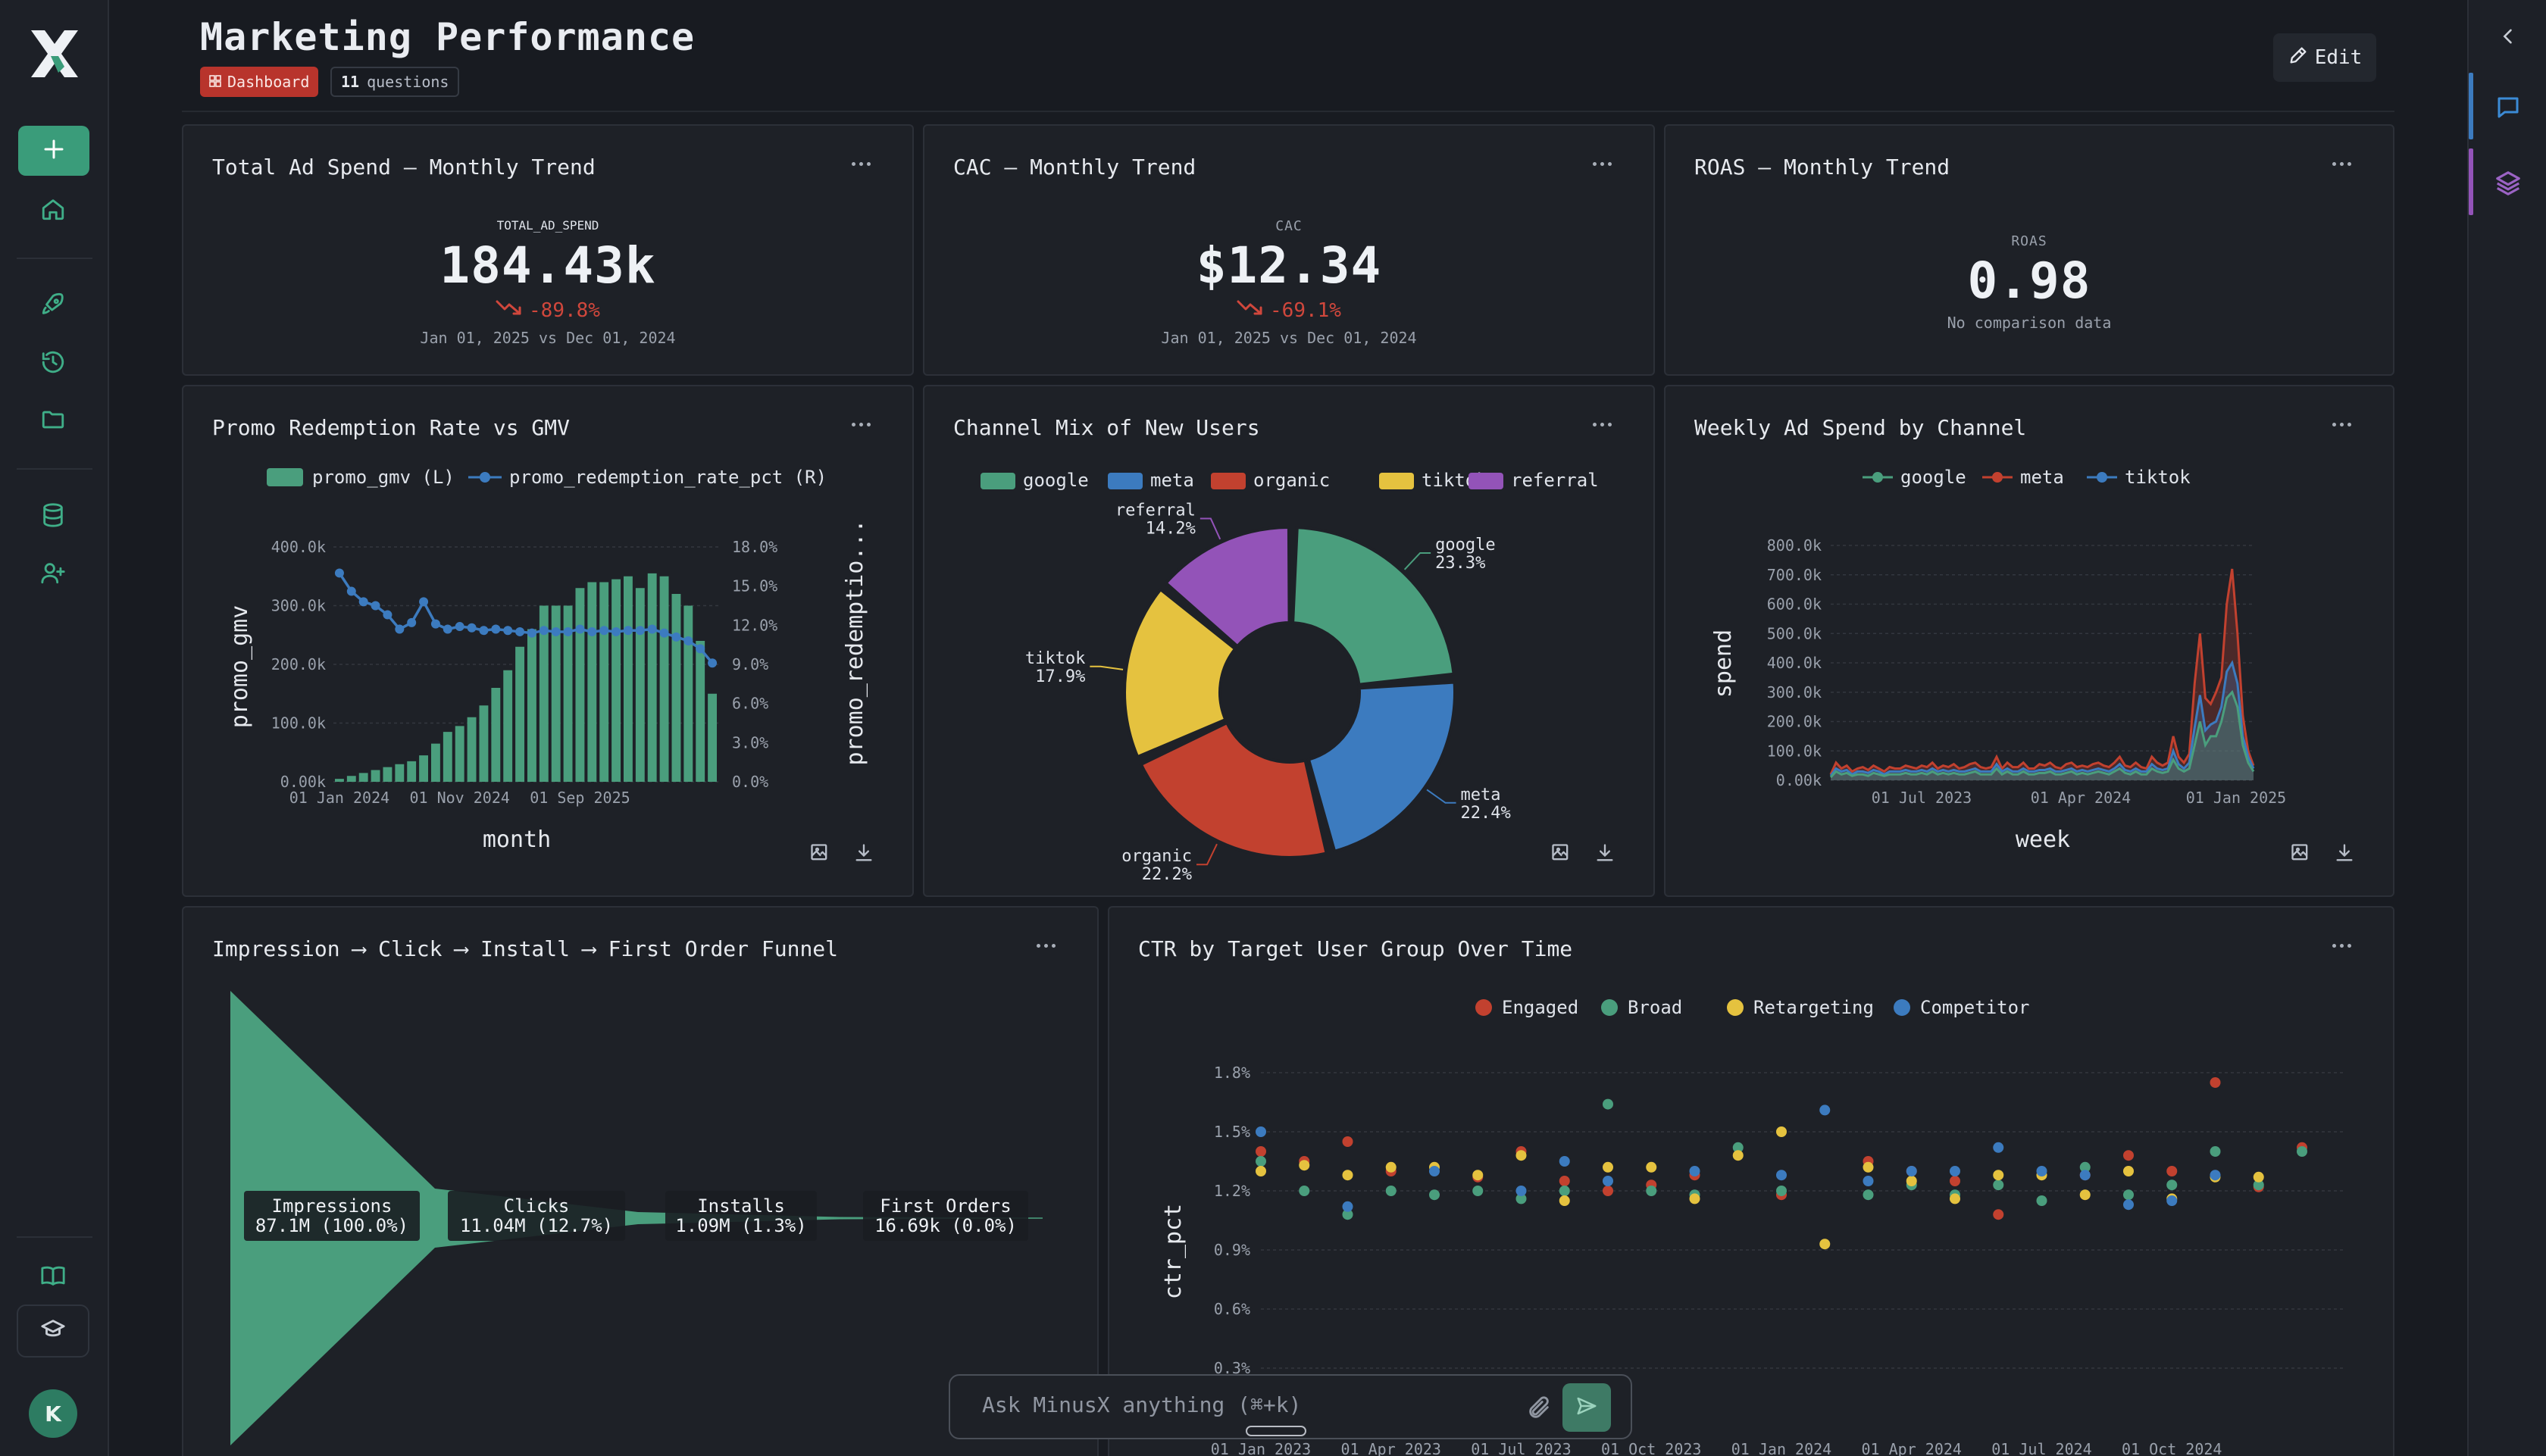 Image resolution: width=2546 pixels, height=1456 pixels. I want to click on kpi-value: 184.43k, so click(547, 265).